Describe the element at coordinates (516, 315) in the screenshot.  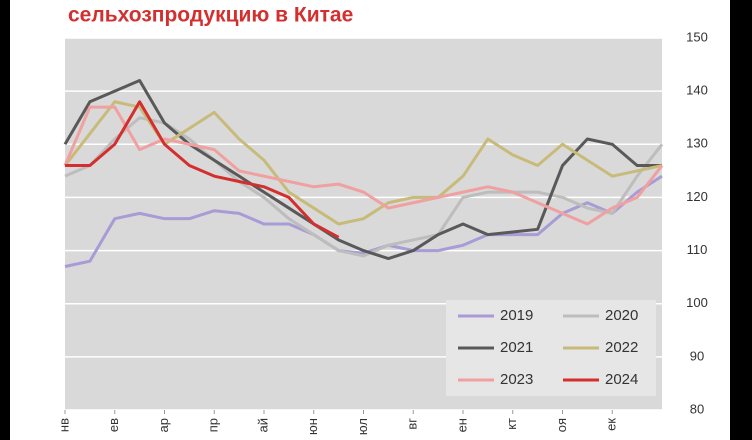
I see `legend-label: 2019` at that location.